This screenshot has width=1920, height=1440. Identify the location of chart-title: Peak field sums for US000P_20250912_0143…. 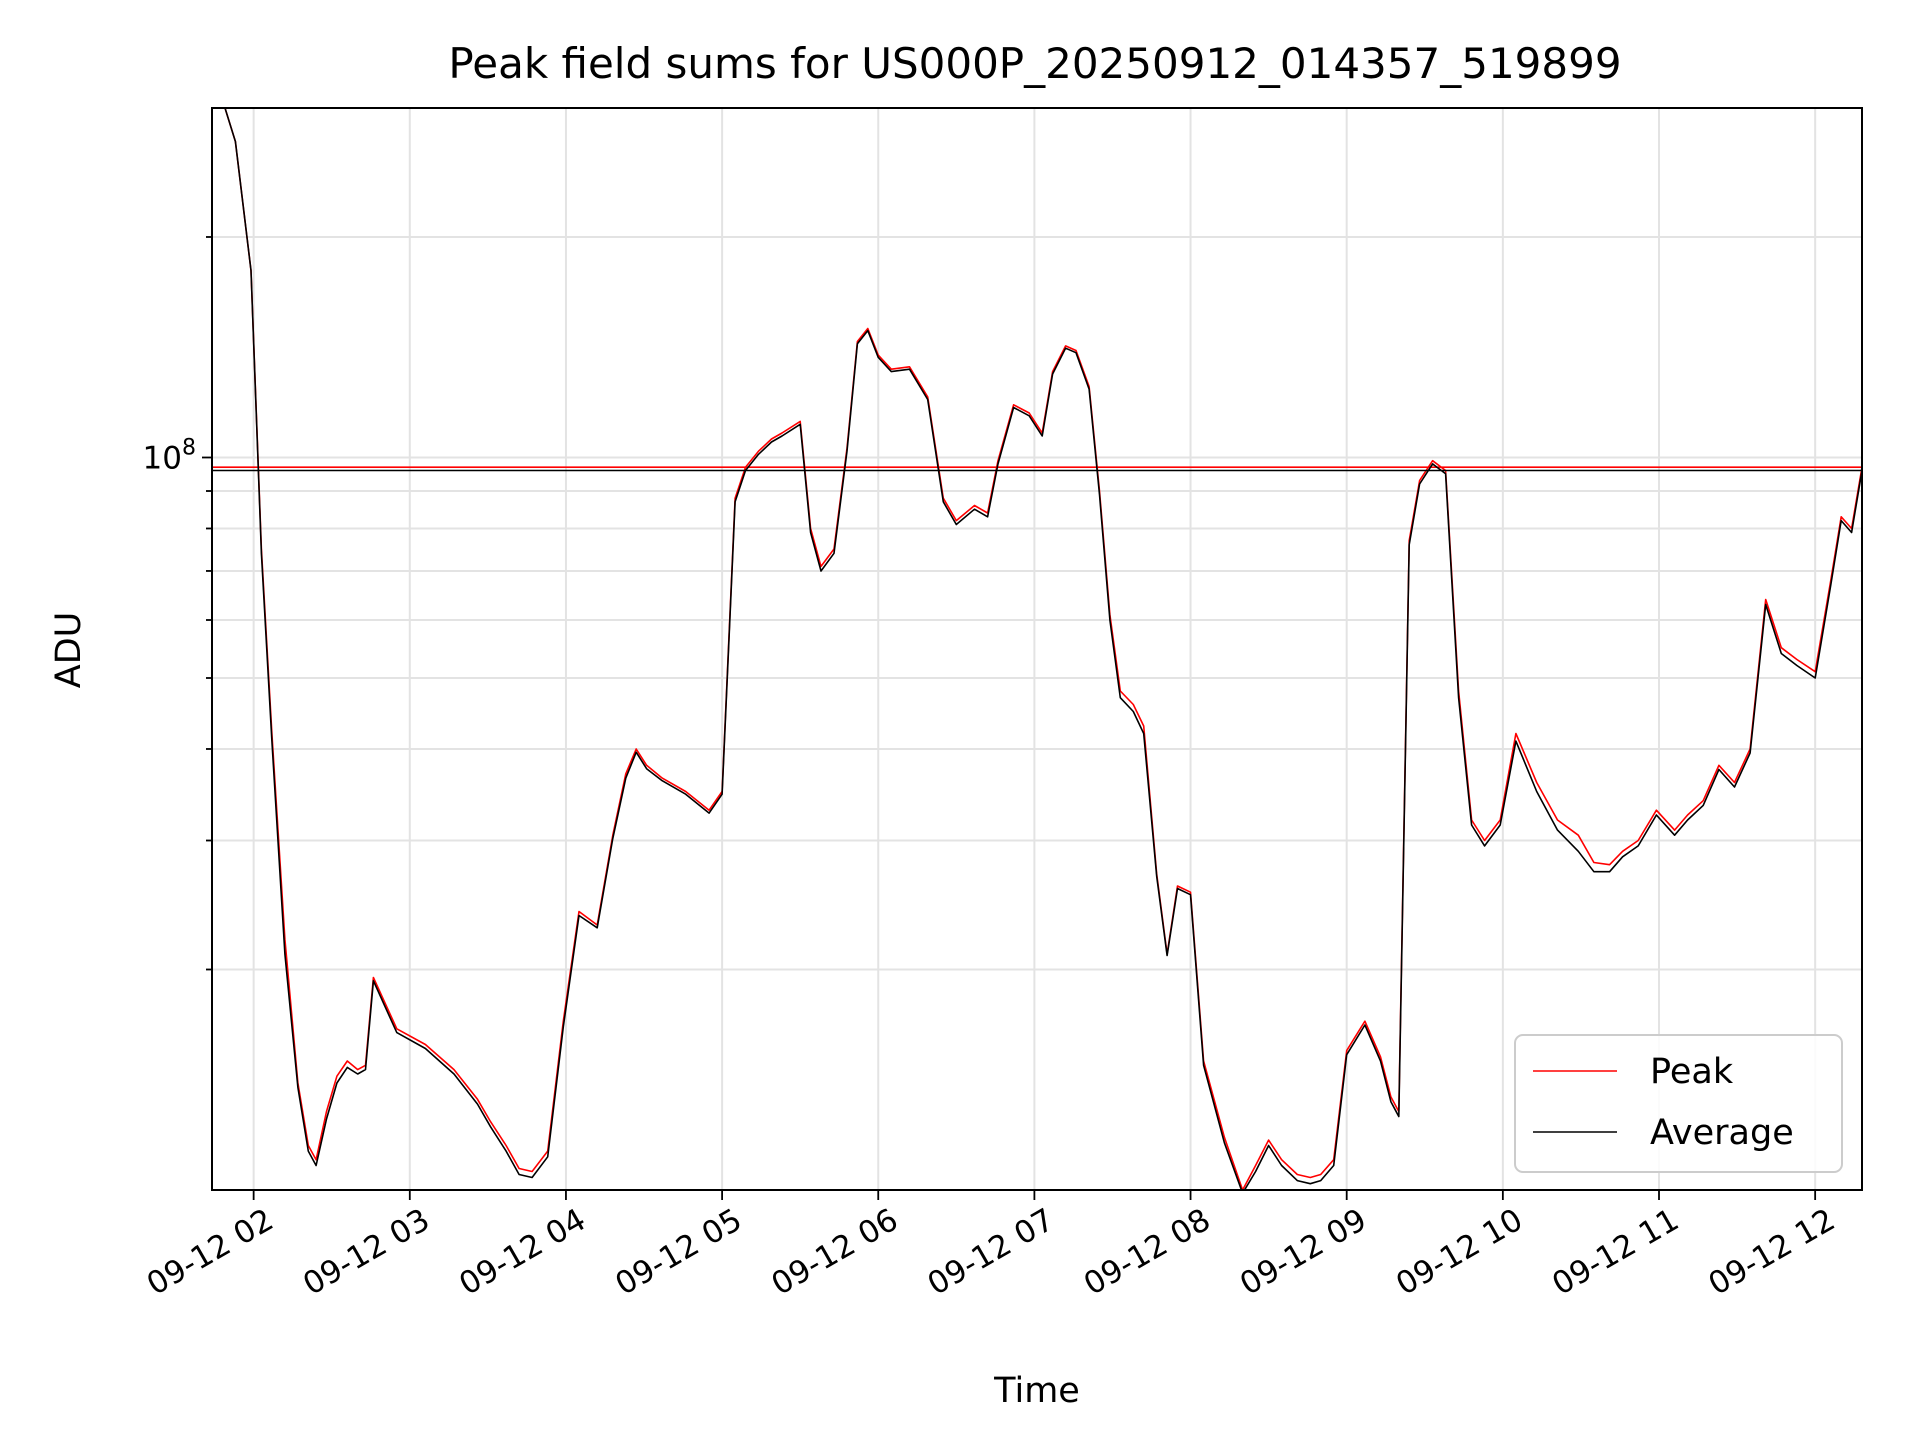
(1034, 63).